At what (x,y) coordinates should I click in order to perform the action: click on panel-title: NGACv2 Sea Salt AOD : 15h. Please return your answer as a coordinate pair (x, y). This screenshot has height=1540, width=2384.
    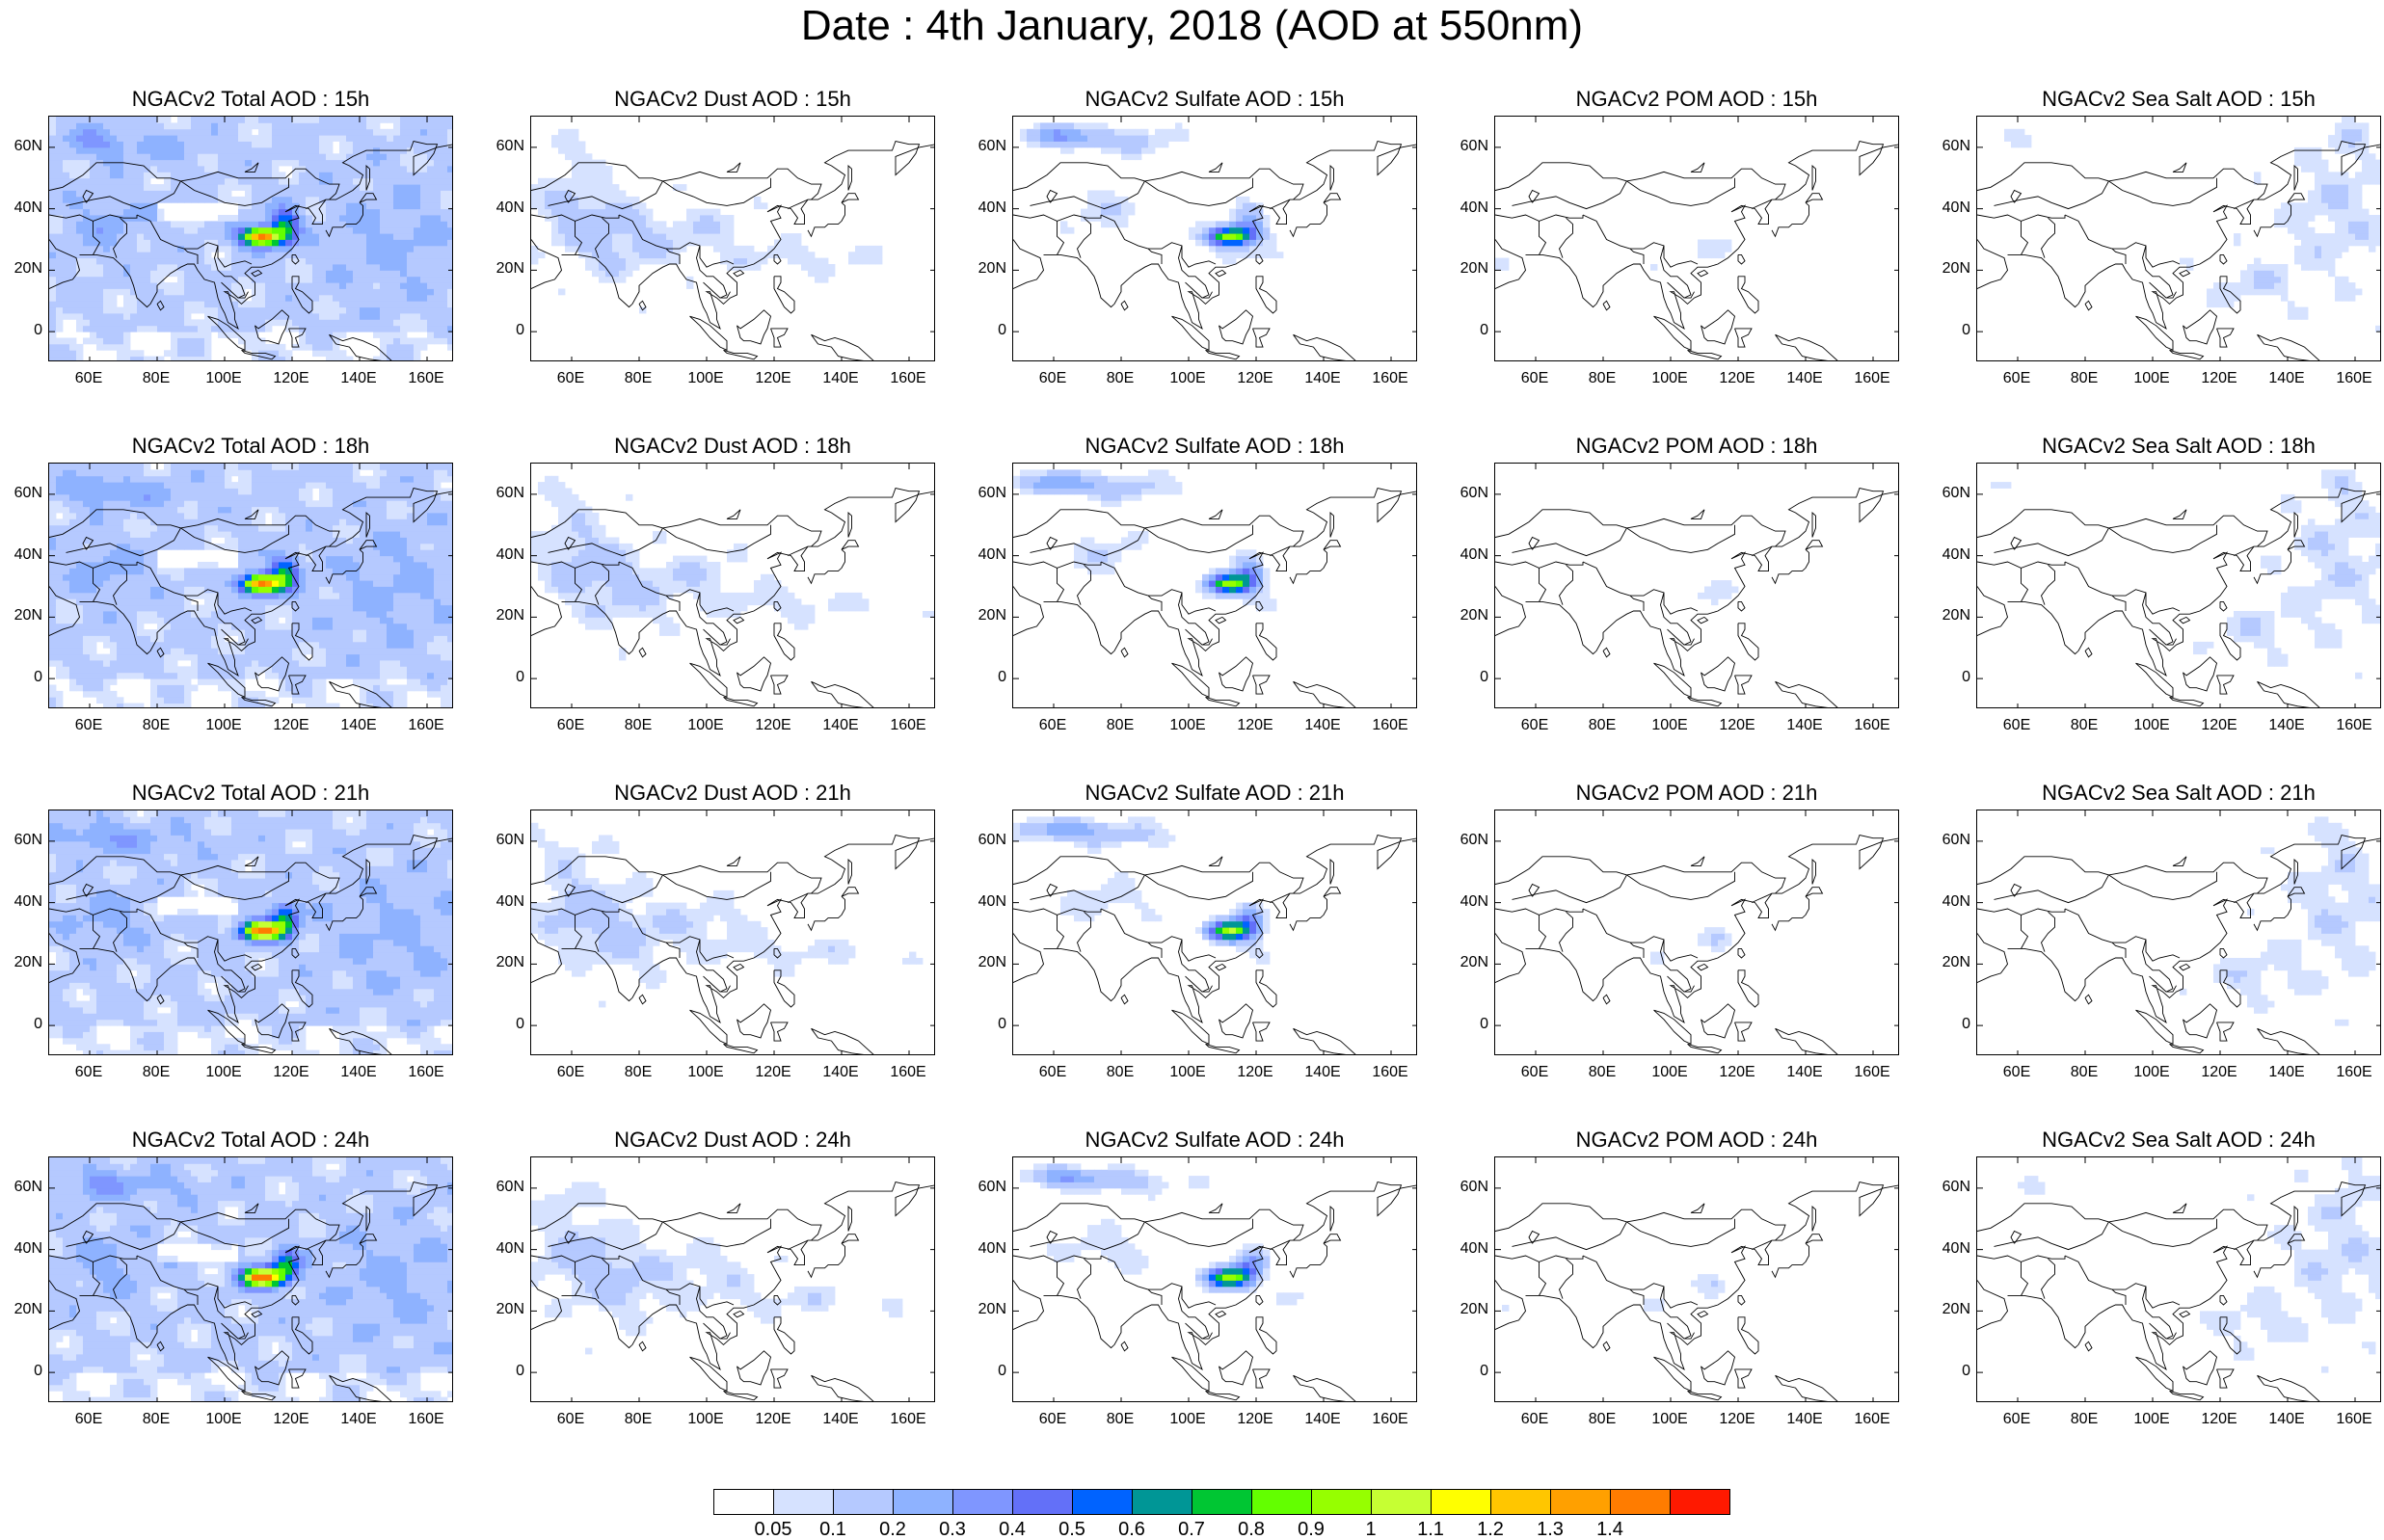
    Looking at the image, I should click on (2178, 99).